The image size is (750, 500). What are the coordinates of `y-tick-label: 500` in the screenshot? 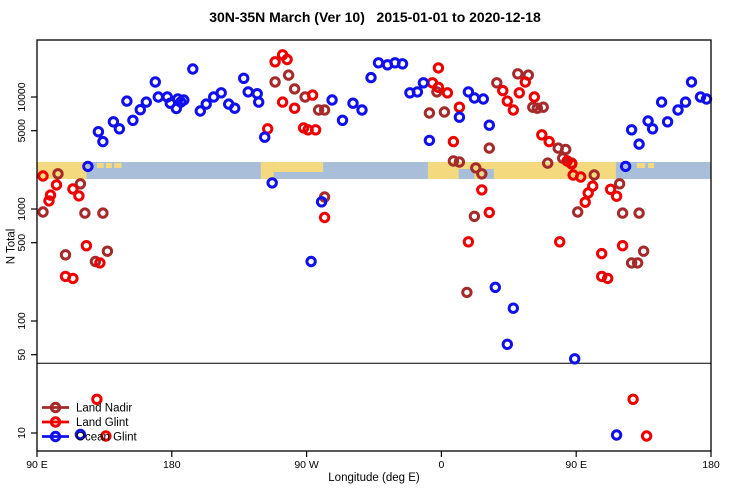 It's located at (22, 243).